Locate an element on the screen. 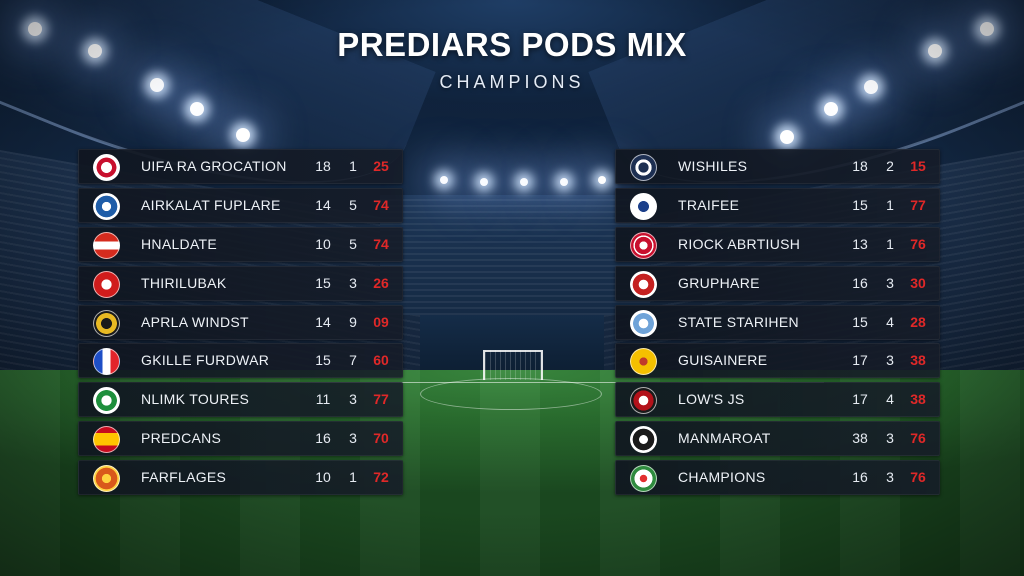 This screenshot has width=1024, height=576. table-row: HNALDATE 10 5 74 is located at coordinates (240, 244).